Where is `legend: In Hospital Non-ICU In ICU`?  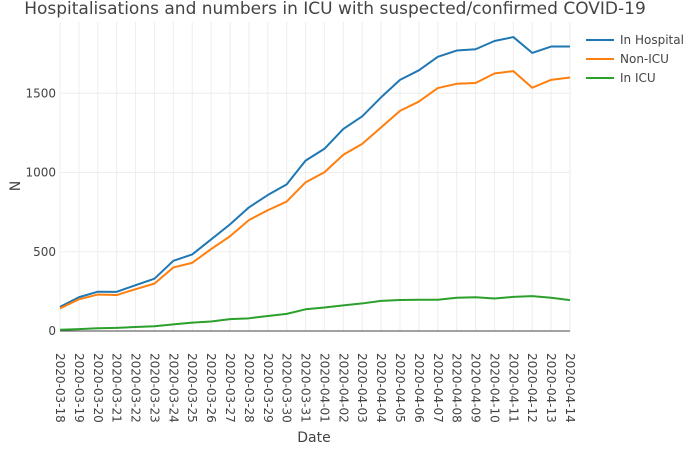 legend: In Hospital Non-ICU In ICU is located at coordinates (635, 59).